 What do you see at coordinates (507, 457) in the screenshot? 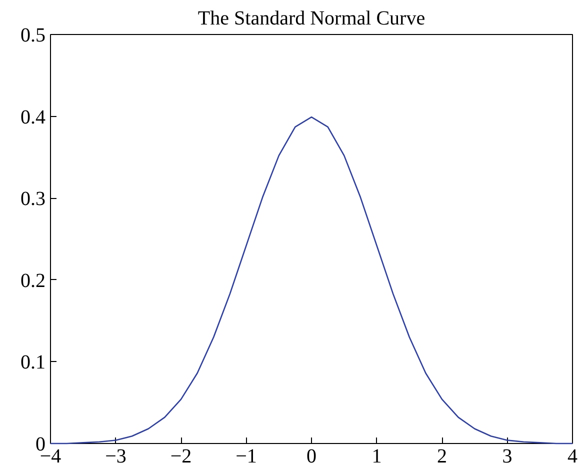
I see `x-tick-label: 3` at bounding box center [507, 457].